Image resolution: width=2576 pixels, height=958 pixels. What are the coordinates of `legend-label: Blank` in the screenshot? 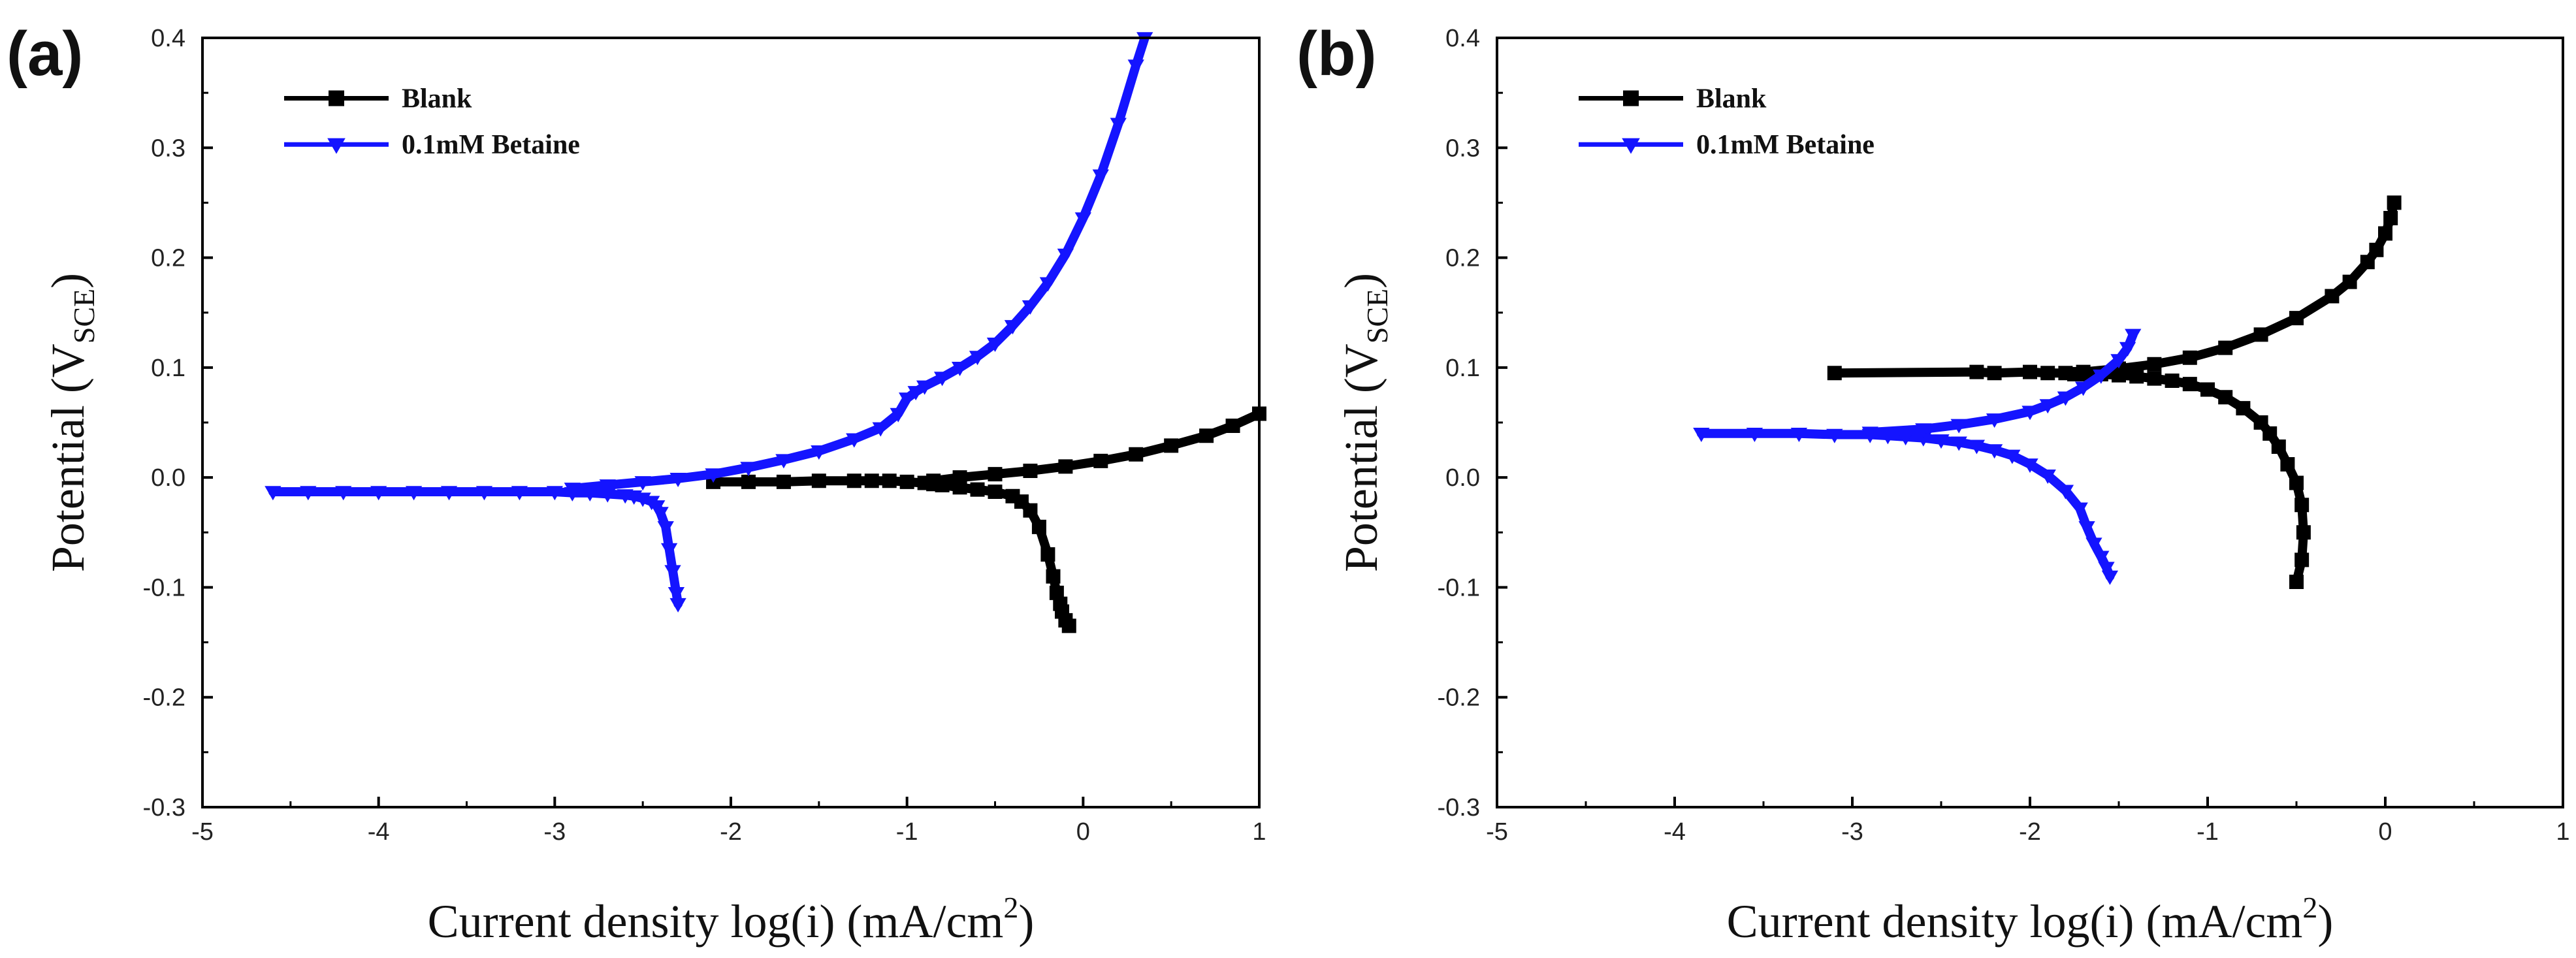 It's located at (1731, 99).